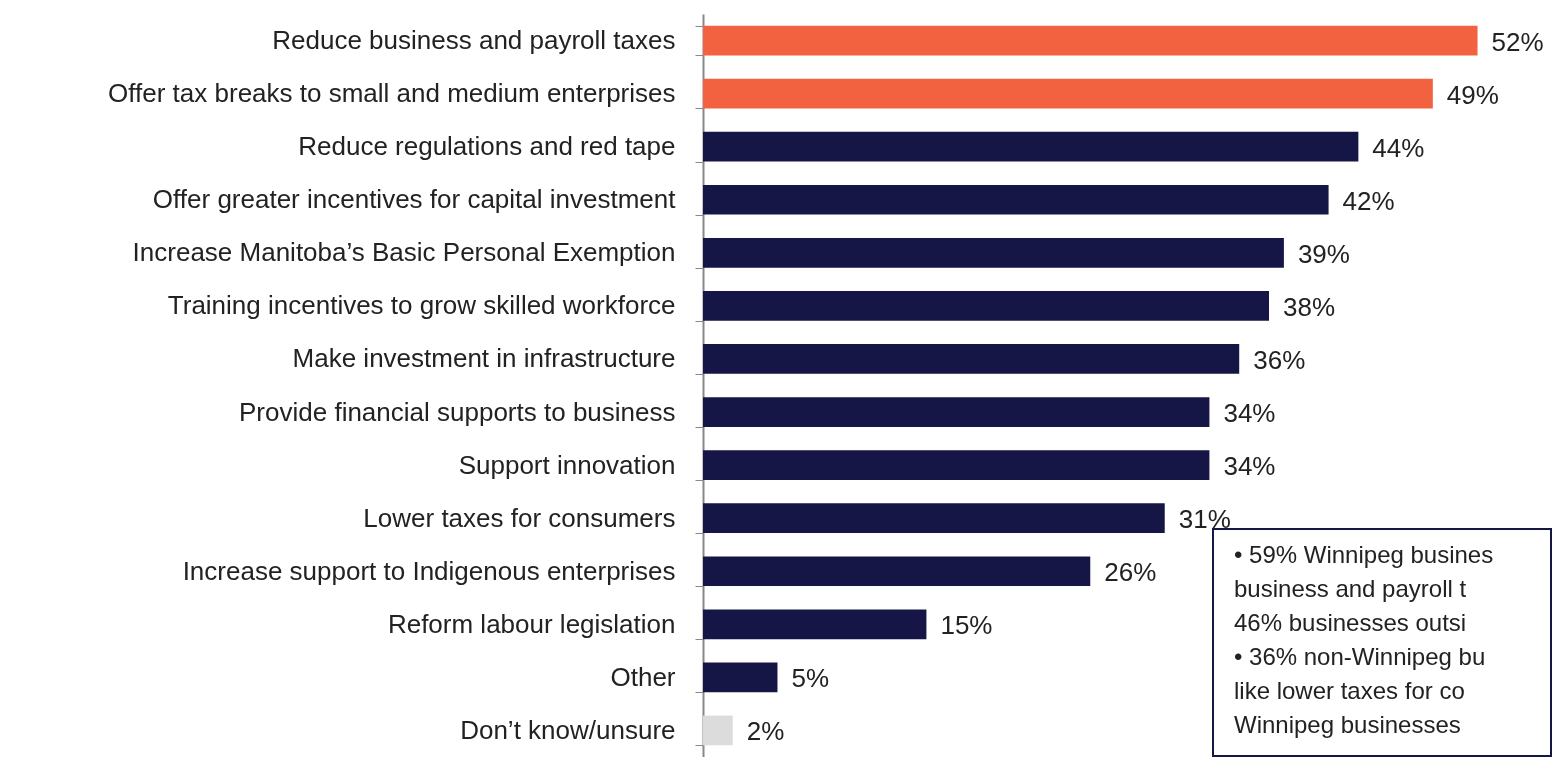 The image size is (1552, 757). I want to click on y-tick-label: Provide financial supports to business, so click(457, 411).